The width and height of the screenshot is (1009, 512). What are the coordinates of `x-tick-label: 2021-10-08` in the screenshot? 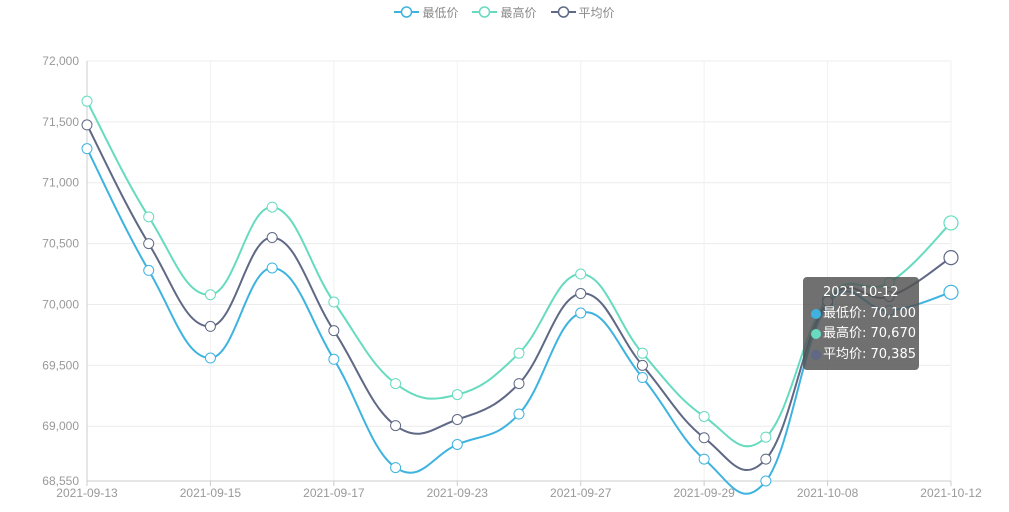 It's located at (828, 493).